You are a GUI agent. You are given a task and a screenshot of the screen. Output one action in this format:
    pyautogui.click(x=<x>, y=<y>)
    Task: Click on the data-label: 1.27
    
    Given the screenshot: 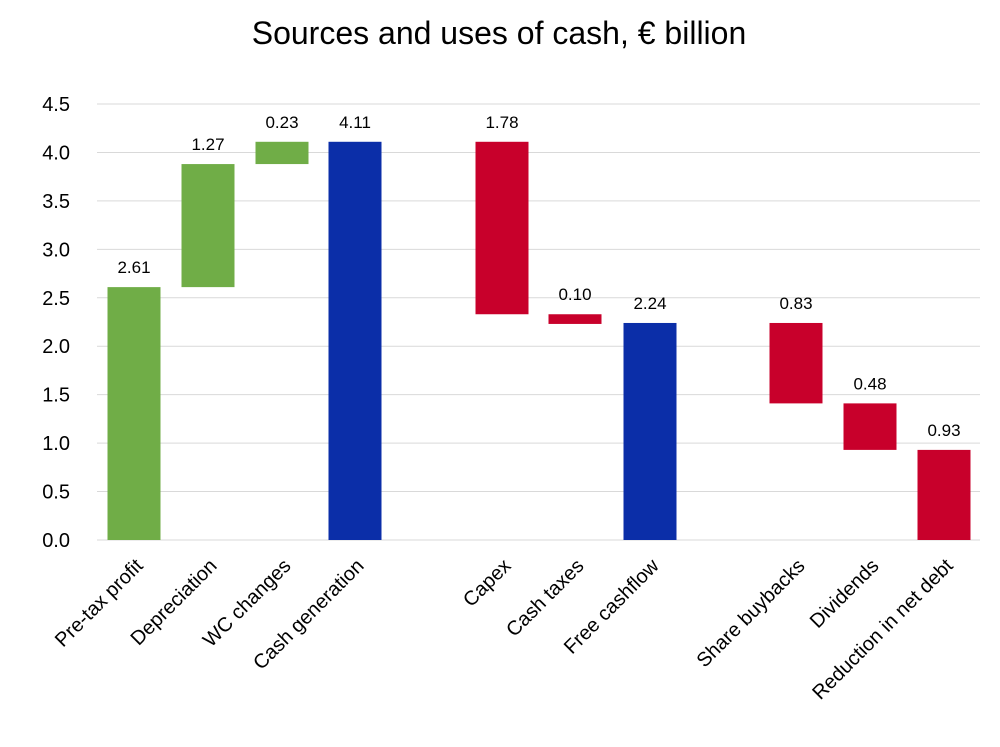 What is the action you would take?
    pyautogui.click(x=207, y=144)
    